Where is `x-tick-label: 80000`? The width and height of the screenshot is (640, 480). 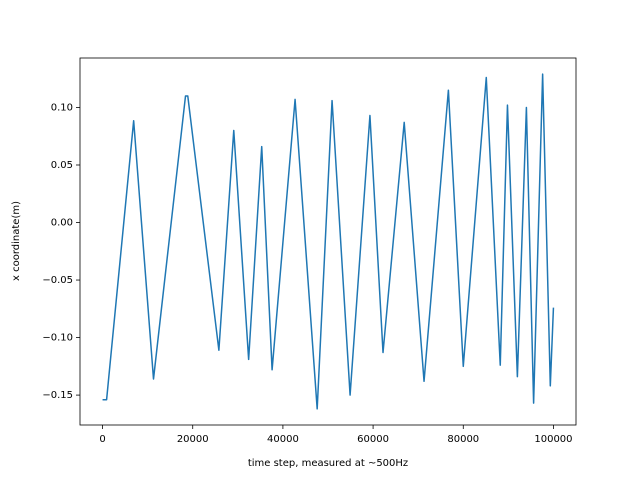
x-tick-label: 80000 is located at coordinates (463, 439).